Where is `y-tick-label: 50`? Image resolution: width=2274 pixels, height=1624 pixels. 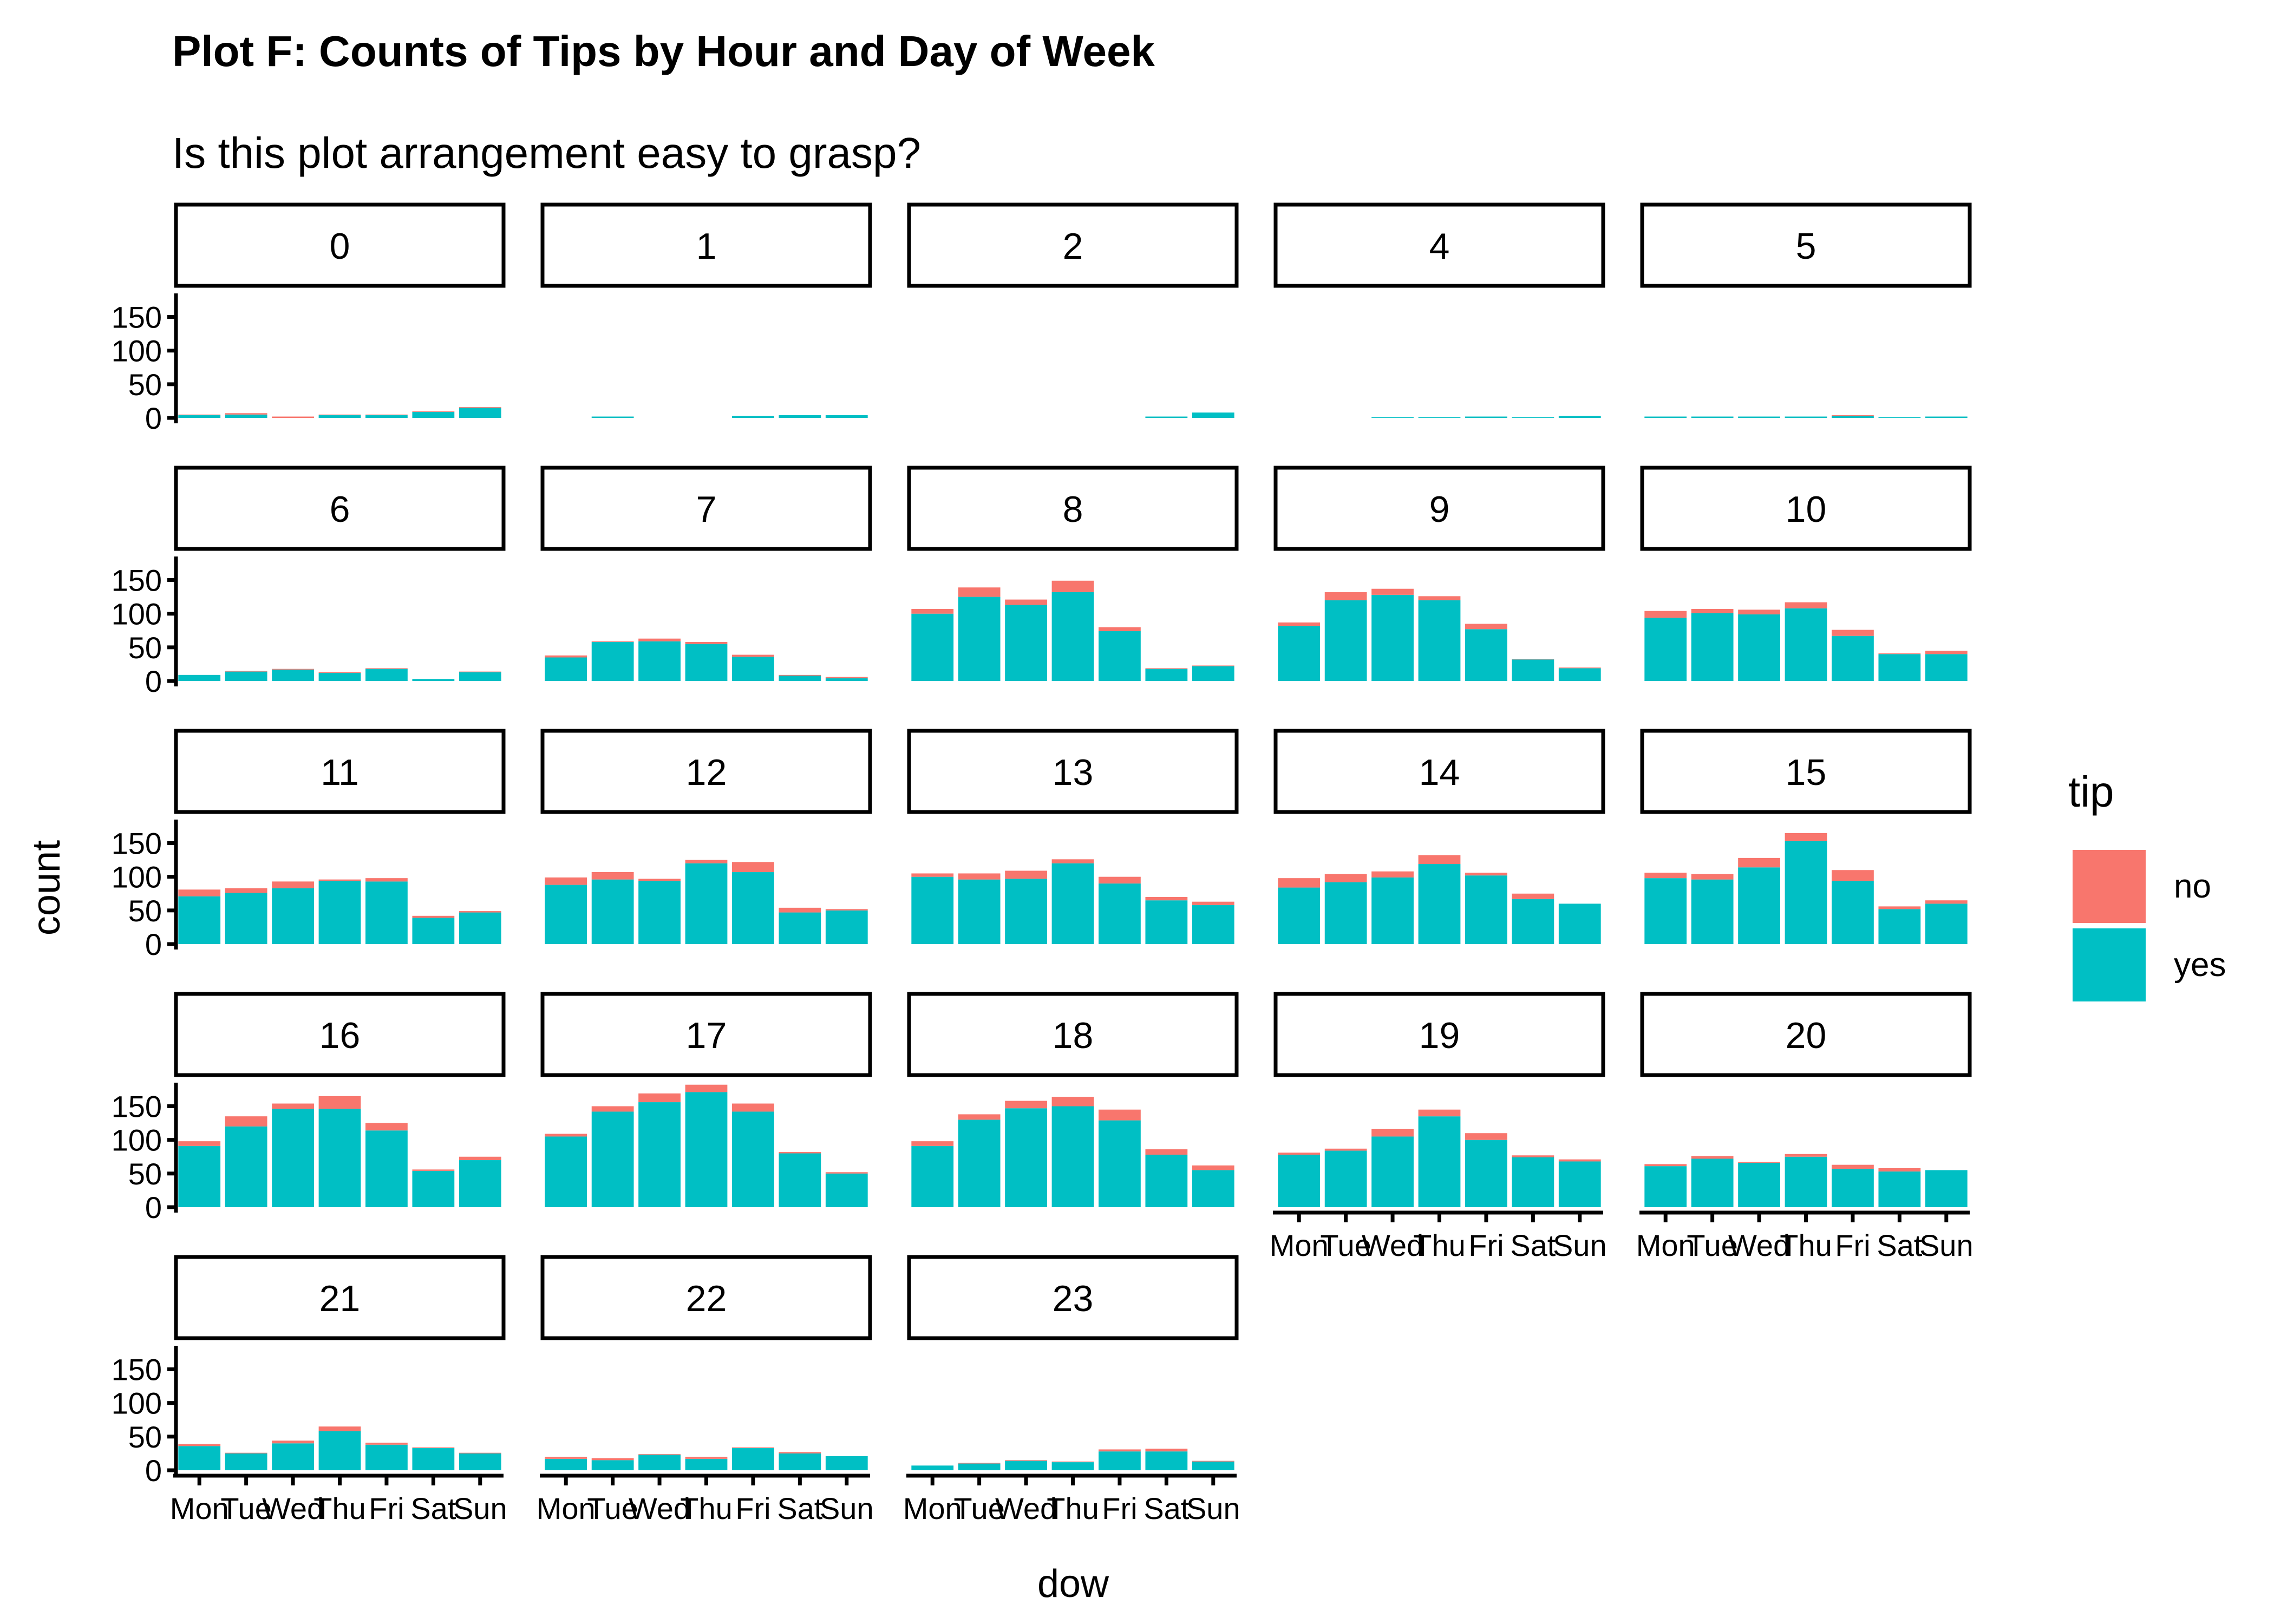
y-tick-label: 50 is located at coordinates (145, 1174).